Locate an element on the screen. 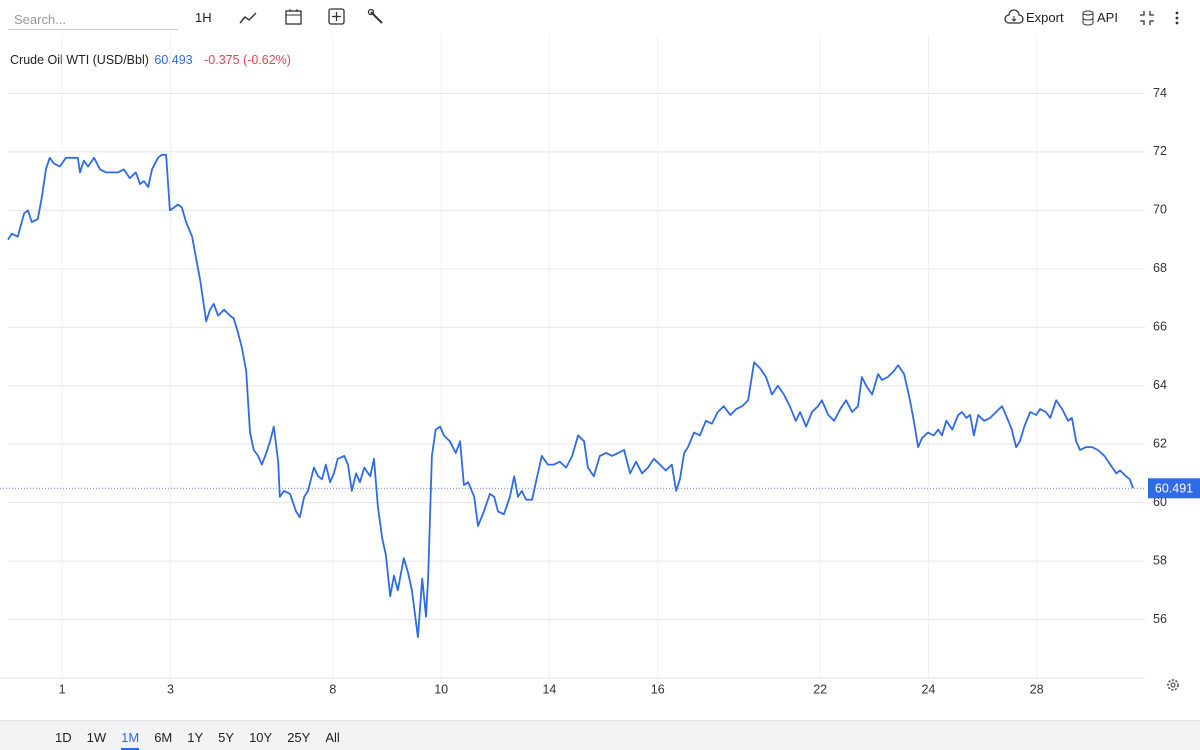 The width and height of the screenshot is (1200, 750). range-button: 6M is located at coordinates (163, 737).